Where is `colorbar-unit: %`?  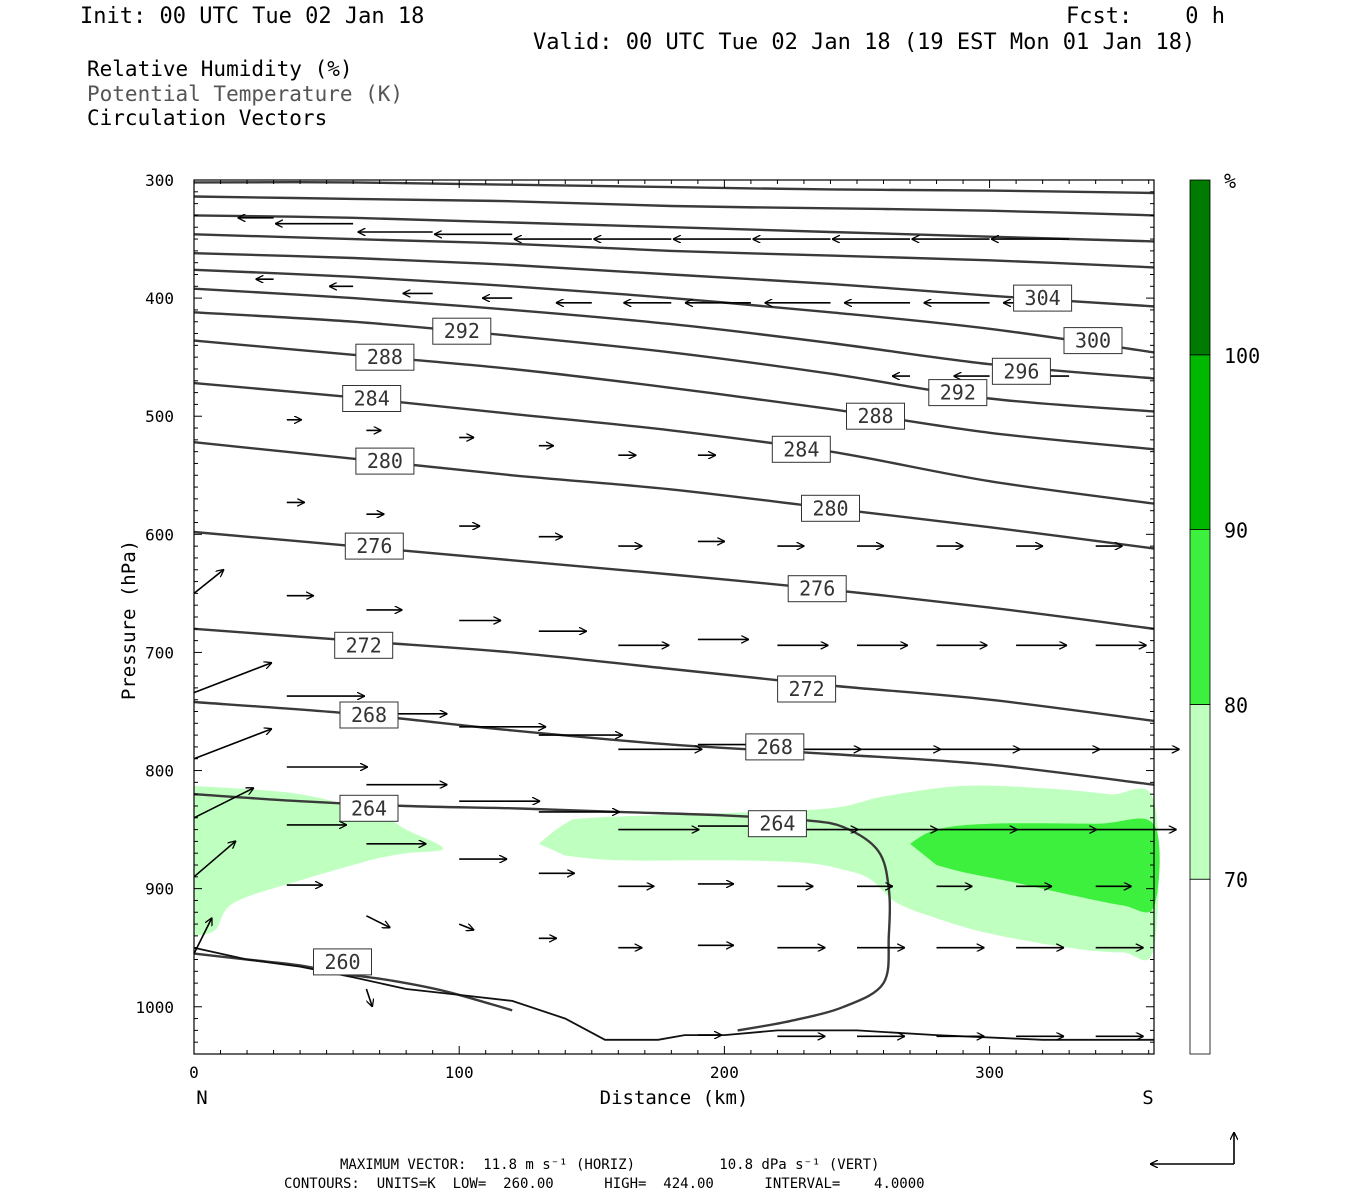 colorbar-unit: % is located at coordinates (1230, 181).